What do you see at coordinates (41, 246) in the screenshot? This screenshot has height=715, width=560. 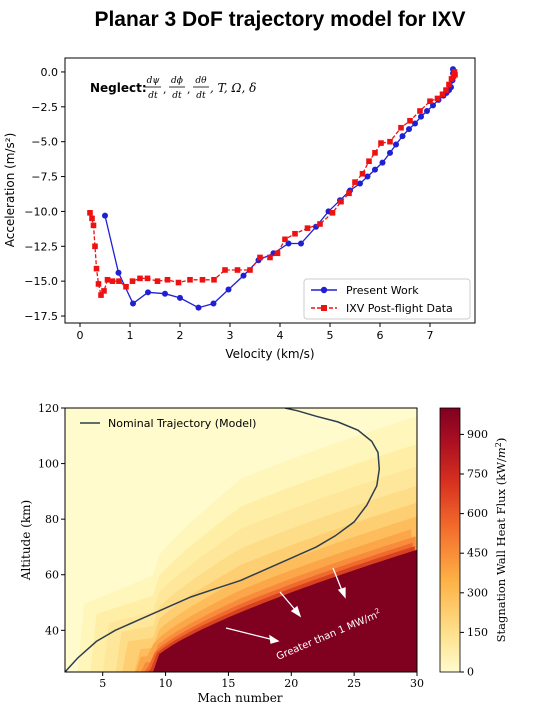 I see `acceleration-ytick-label: −12.5` at bounding box center [41, 246].